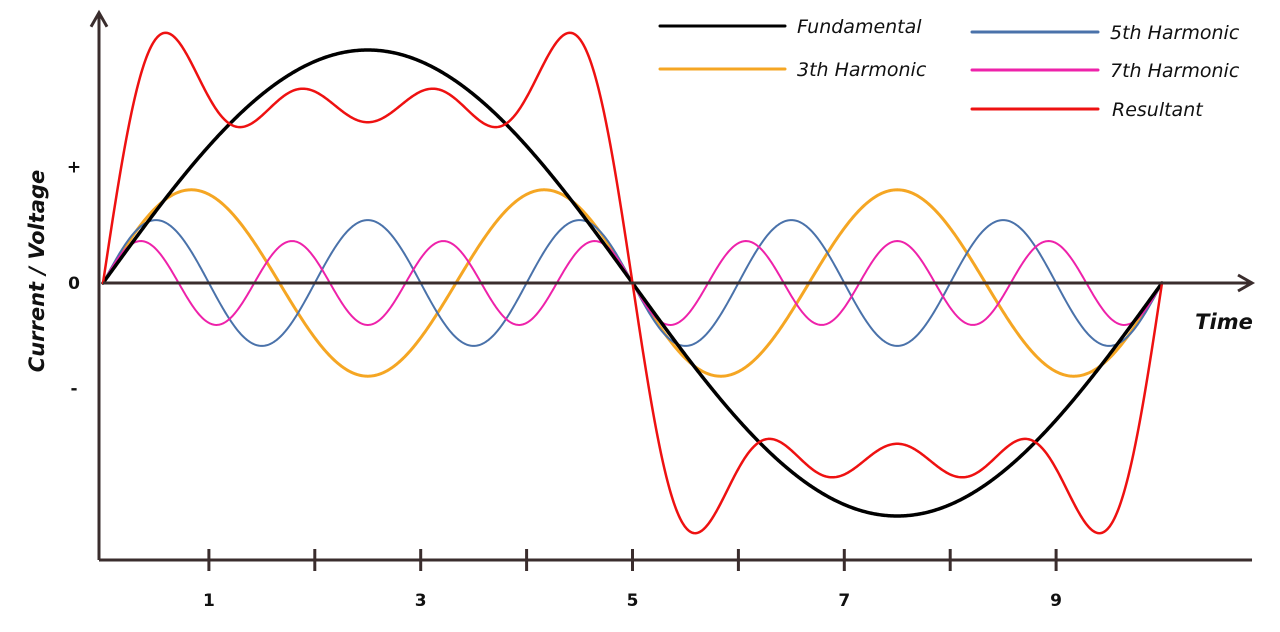 This screenshot has height=632, width=1280. What do you see at coordinates (37, 271) in the screenshot?
I see `y-axis-title: Current / Voltage` at bounding box center [37, 271].